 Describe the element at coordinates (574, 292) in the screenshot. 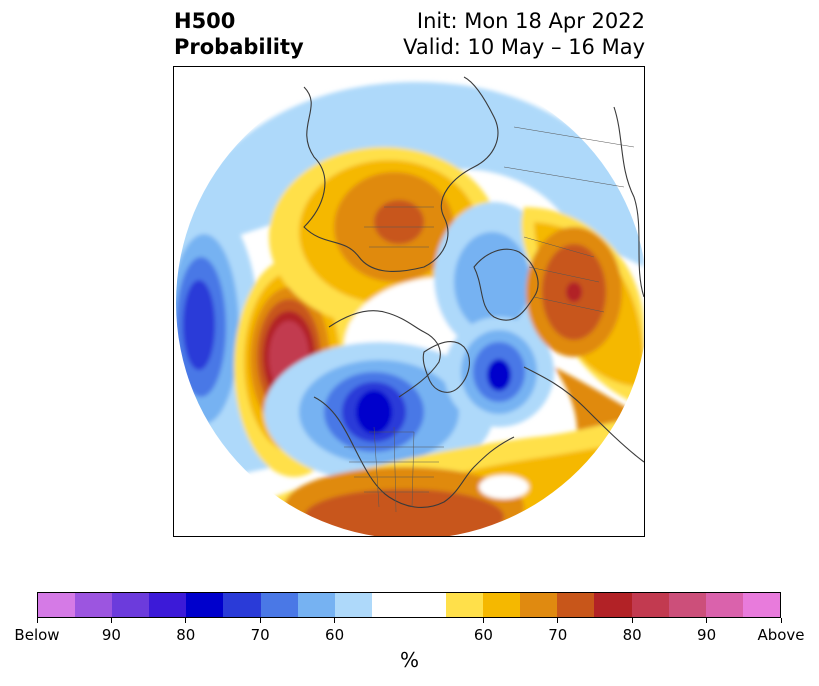

I see `anomaly-red-eurasia` at that location.